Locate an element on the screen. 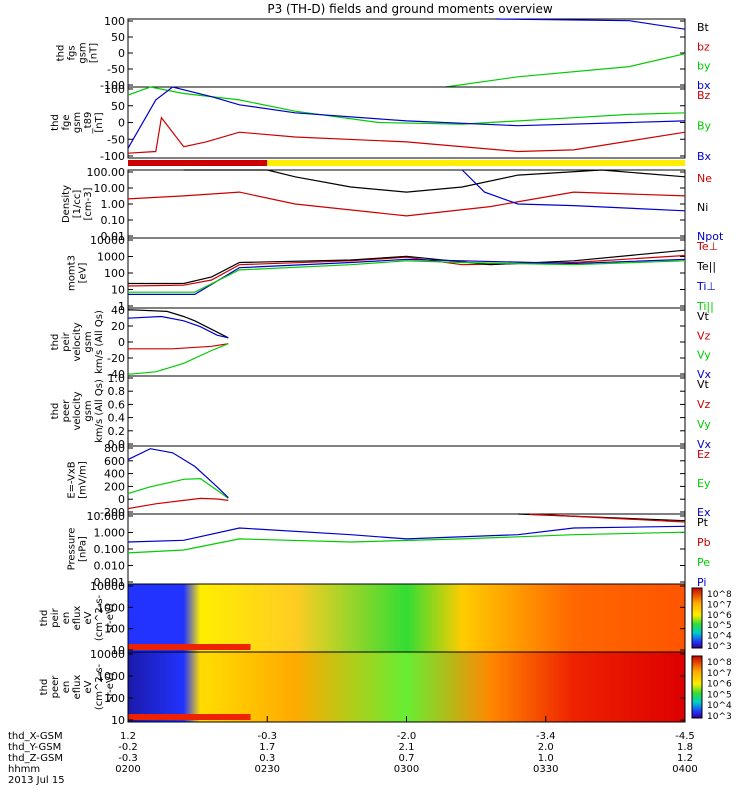 This screenshot has width=750, height=800. y-tick-label: 400 is located at coordinates (114, 474).